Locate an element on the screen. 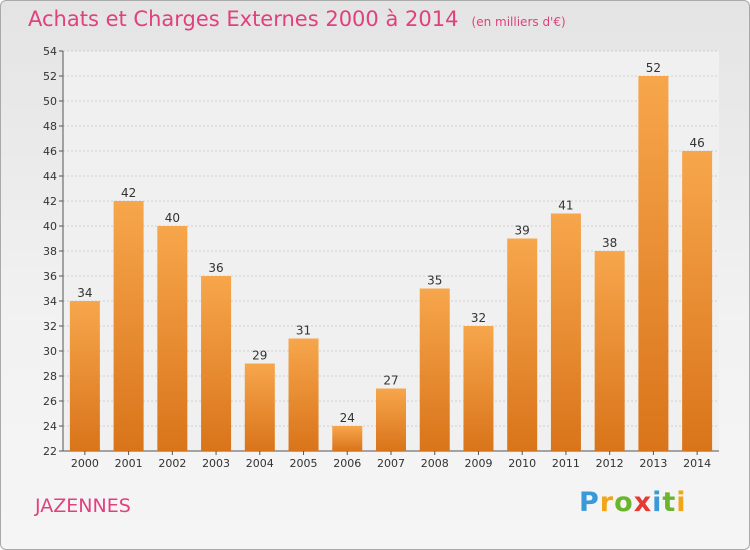 This screenshot has width=750, height=550. data-label: 27 is located at coordinates (390, 381).